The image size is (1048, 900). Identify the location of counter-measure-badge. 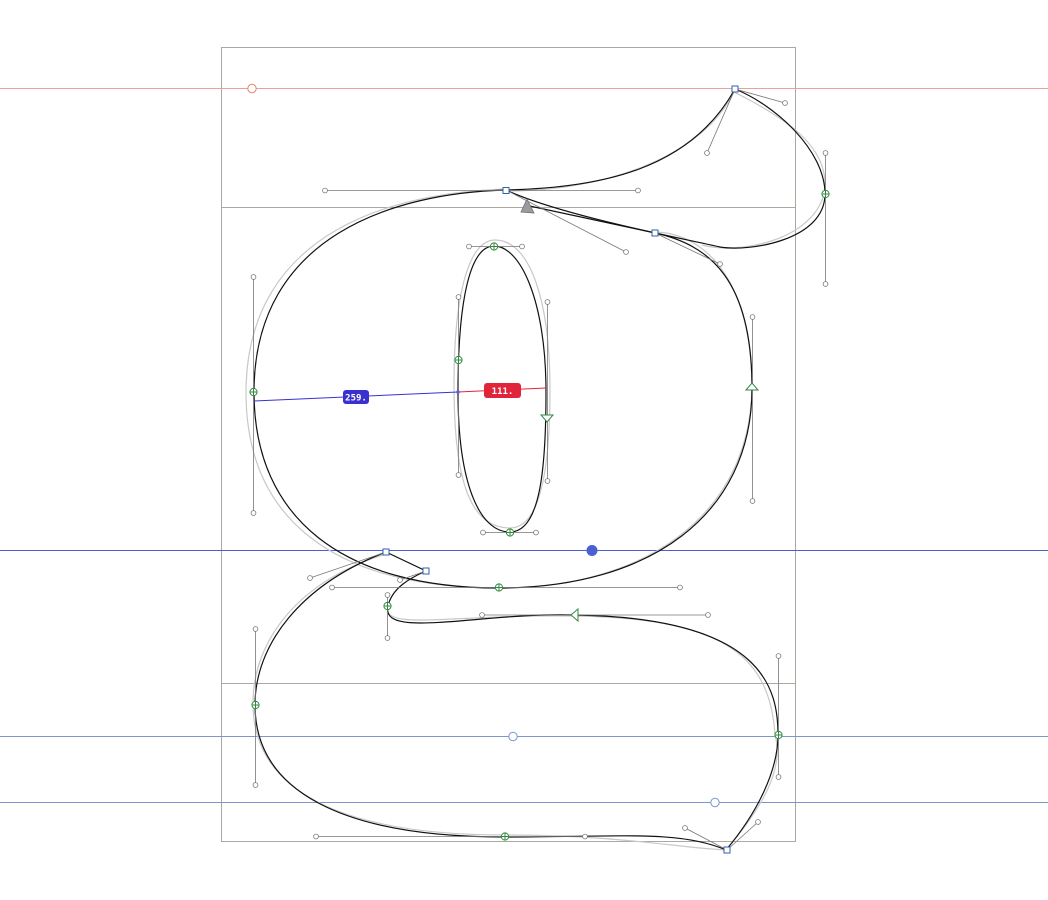
(502, 390).